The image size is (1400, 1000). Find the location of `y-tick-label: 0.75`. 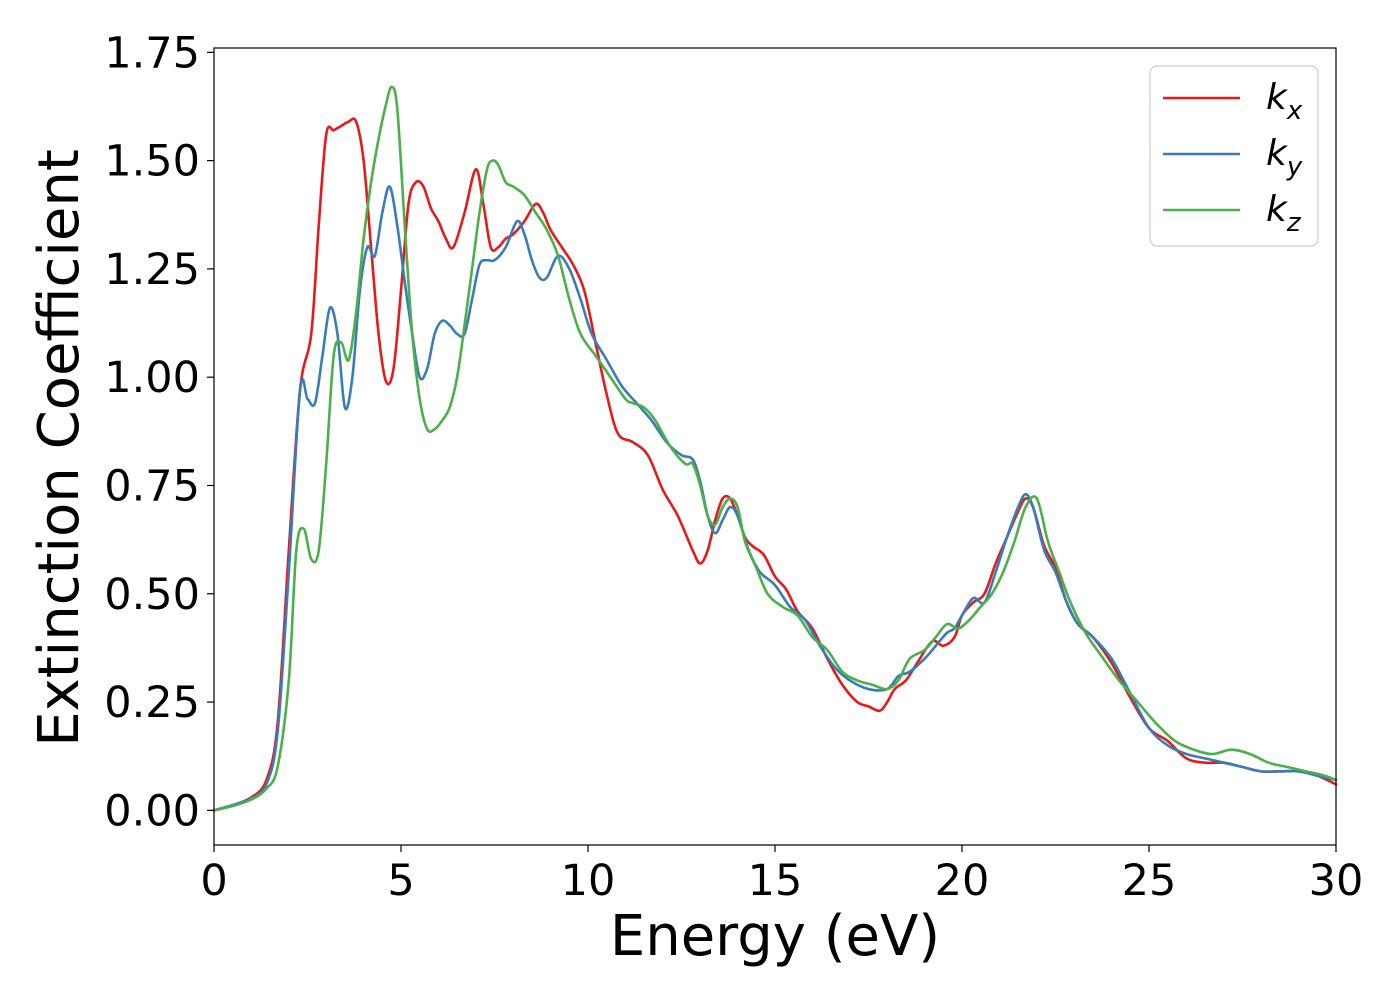

y-tick-label: 0.75 is located at coordinates (152, 486).